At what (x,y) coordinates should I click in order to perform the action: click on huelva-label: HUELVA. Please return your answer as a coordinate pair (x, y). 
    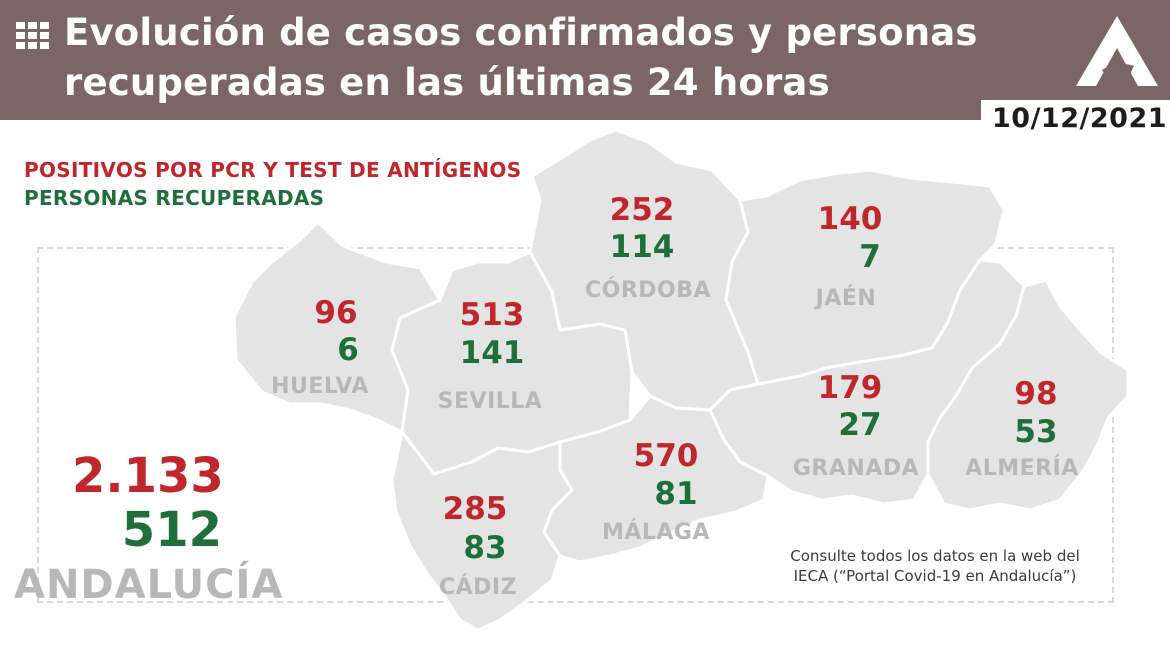
    Looking at the image, I should click on (320, 386).